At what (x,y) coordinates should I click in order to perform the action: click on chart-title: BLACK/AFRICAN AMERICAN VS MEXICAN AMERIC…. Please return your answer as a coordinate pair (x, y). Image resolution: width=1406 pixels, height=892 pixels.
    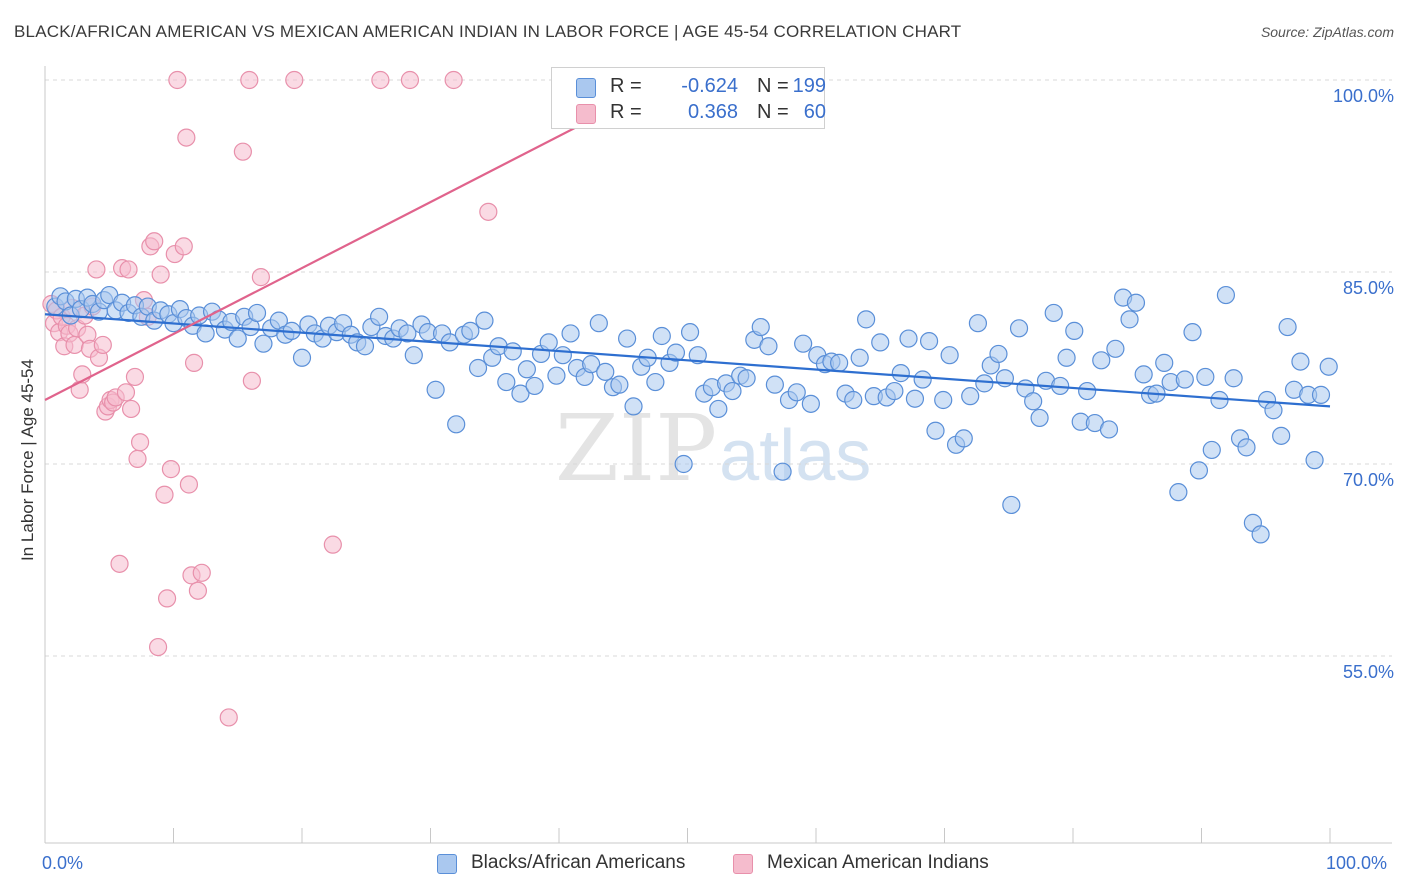
    Looking at the image, I should click on (488, 31).